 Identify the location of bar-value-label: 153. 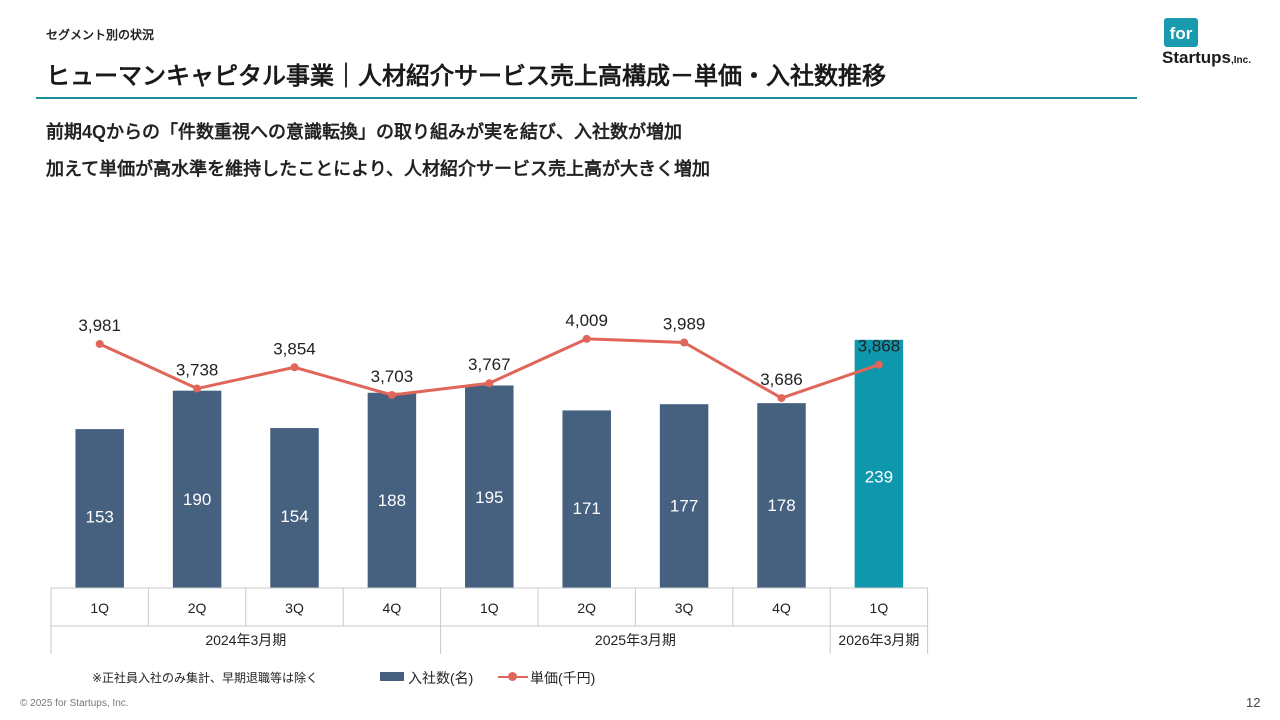
(100, 516).